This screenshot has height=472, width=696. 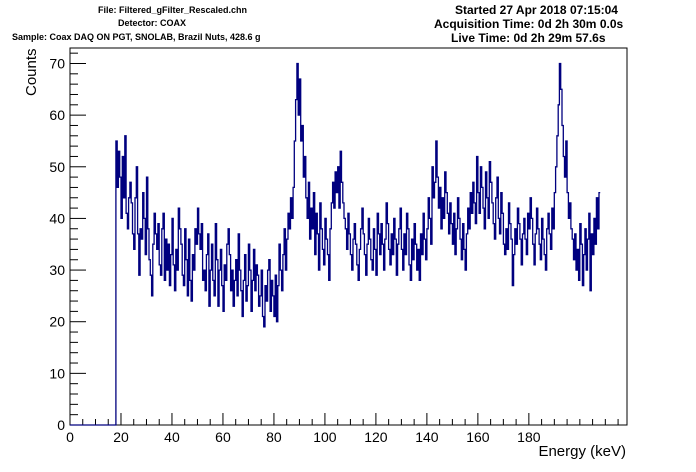 I want to click on started-label: Started 27 Apr 2018 07:15:04, so click(x=536, y=10).